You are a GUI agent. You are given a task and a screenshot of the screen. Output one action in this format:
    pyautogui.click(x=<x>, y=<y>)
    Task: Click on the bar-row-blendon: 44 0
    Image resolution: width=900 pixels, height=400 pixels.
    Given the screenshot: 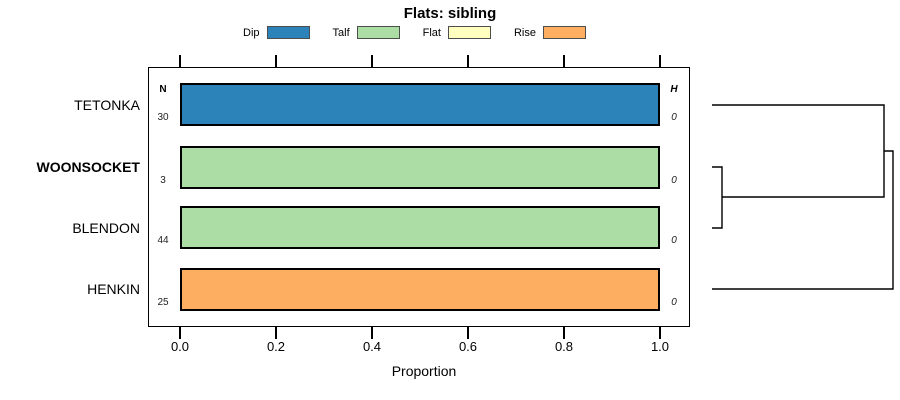 What is the action you would take?
    pyautogui.click(x=418, y=227)
    